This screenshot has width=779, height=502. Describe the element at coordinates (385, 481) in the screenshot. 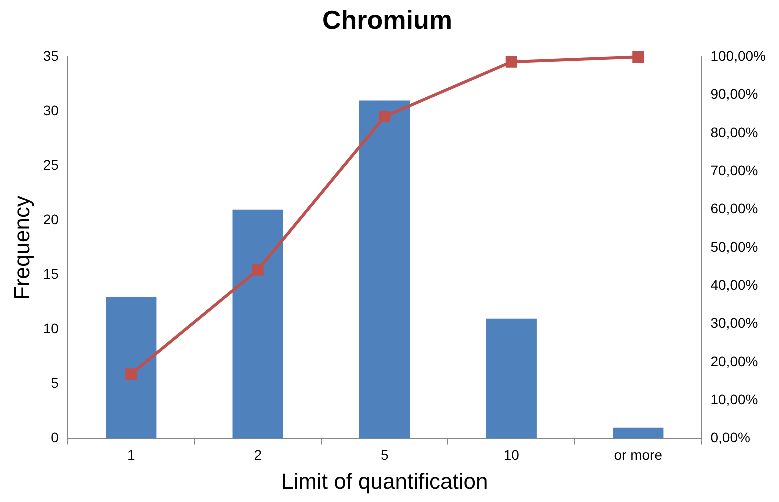

I see `x-axis-title: Limit of quantification` at that location.